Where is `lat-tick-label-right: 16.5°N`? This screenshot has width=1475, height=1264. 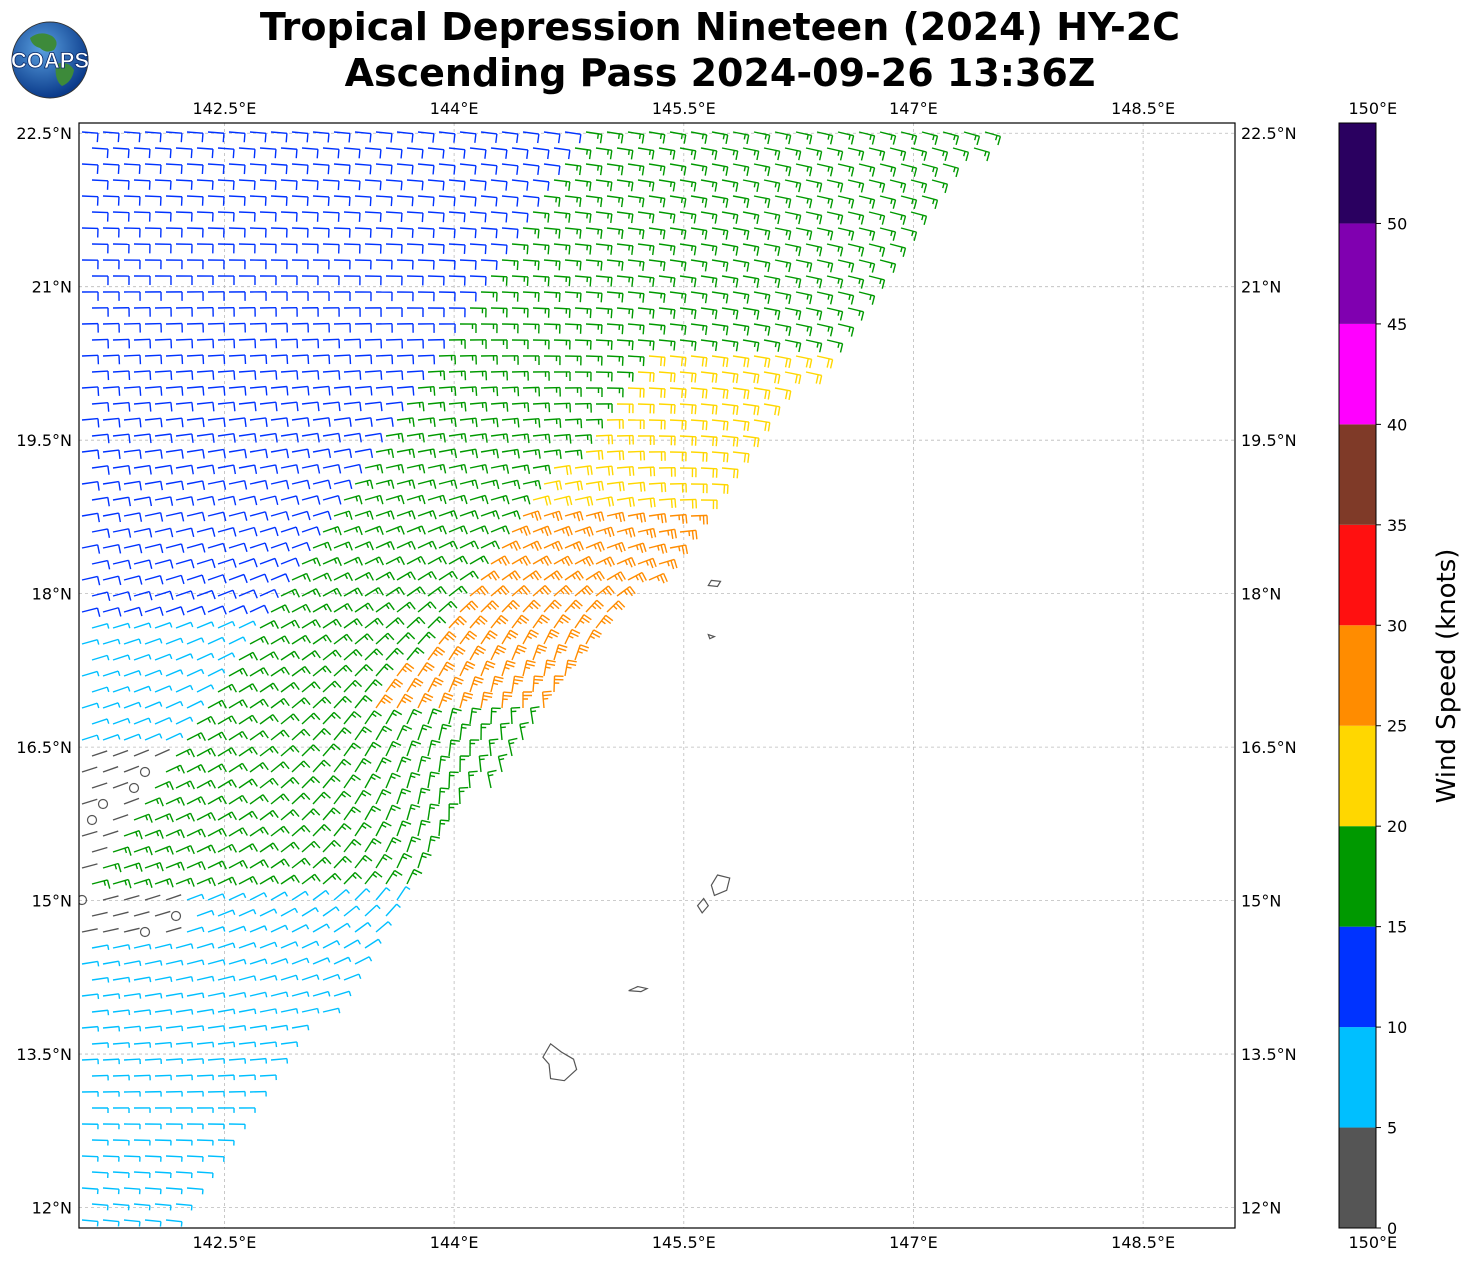 lat-tick-label-right: 16.5°N is located at coordinates (1269, 747).